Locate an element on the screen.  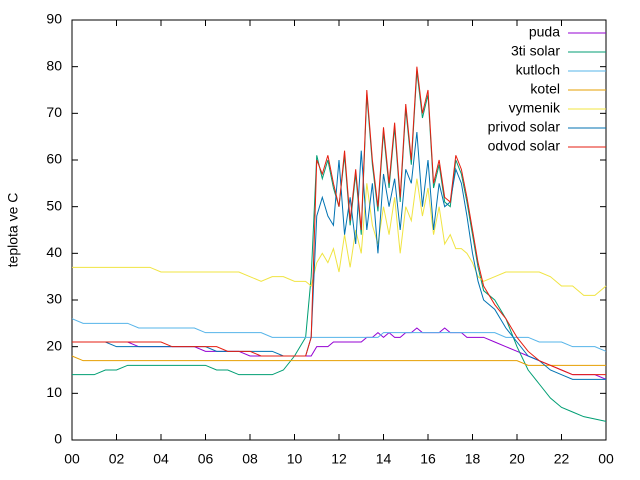
legend-label: vymenik is located at coordinates (535, 108).